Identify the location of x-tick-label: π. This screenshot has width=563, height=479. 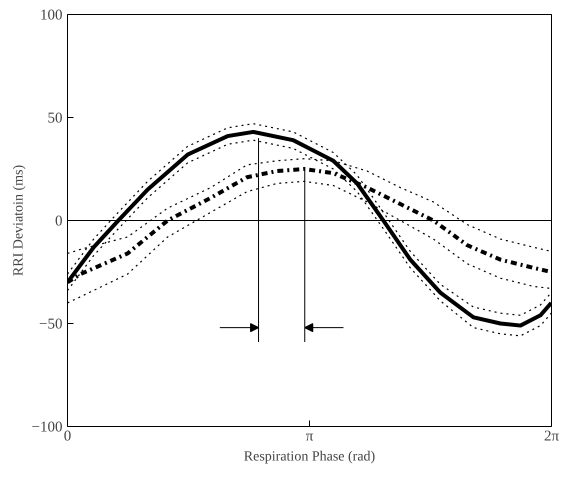
(310, 436).